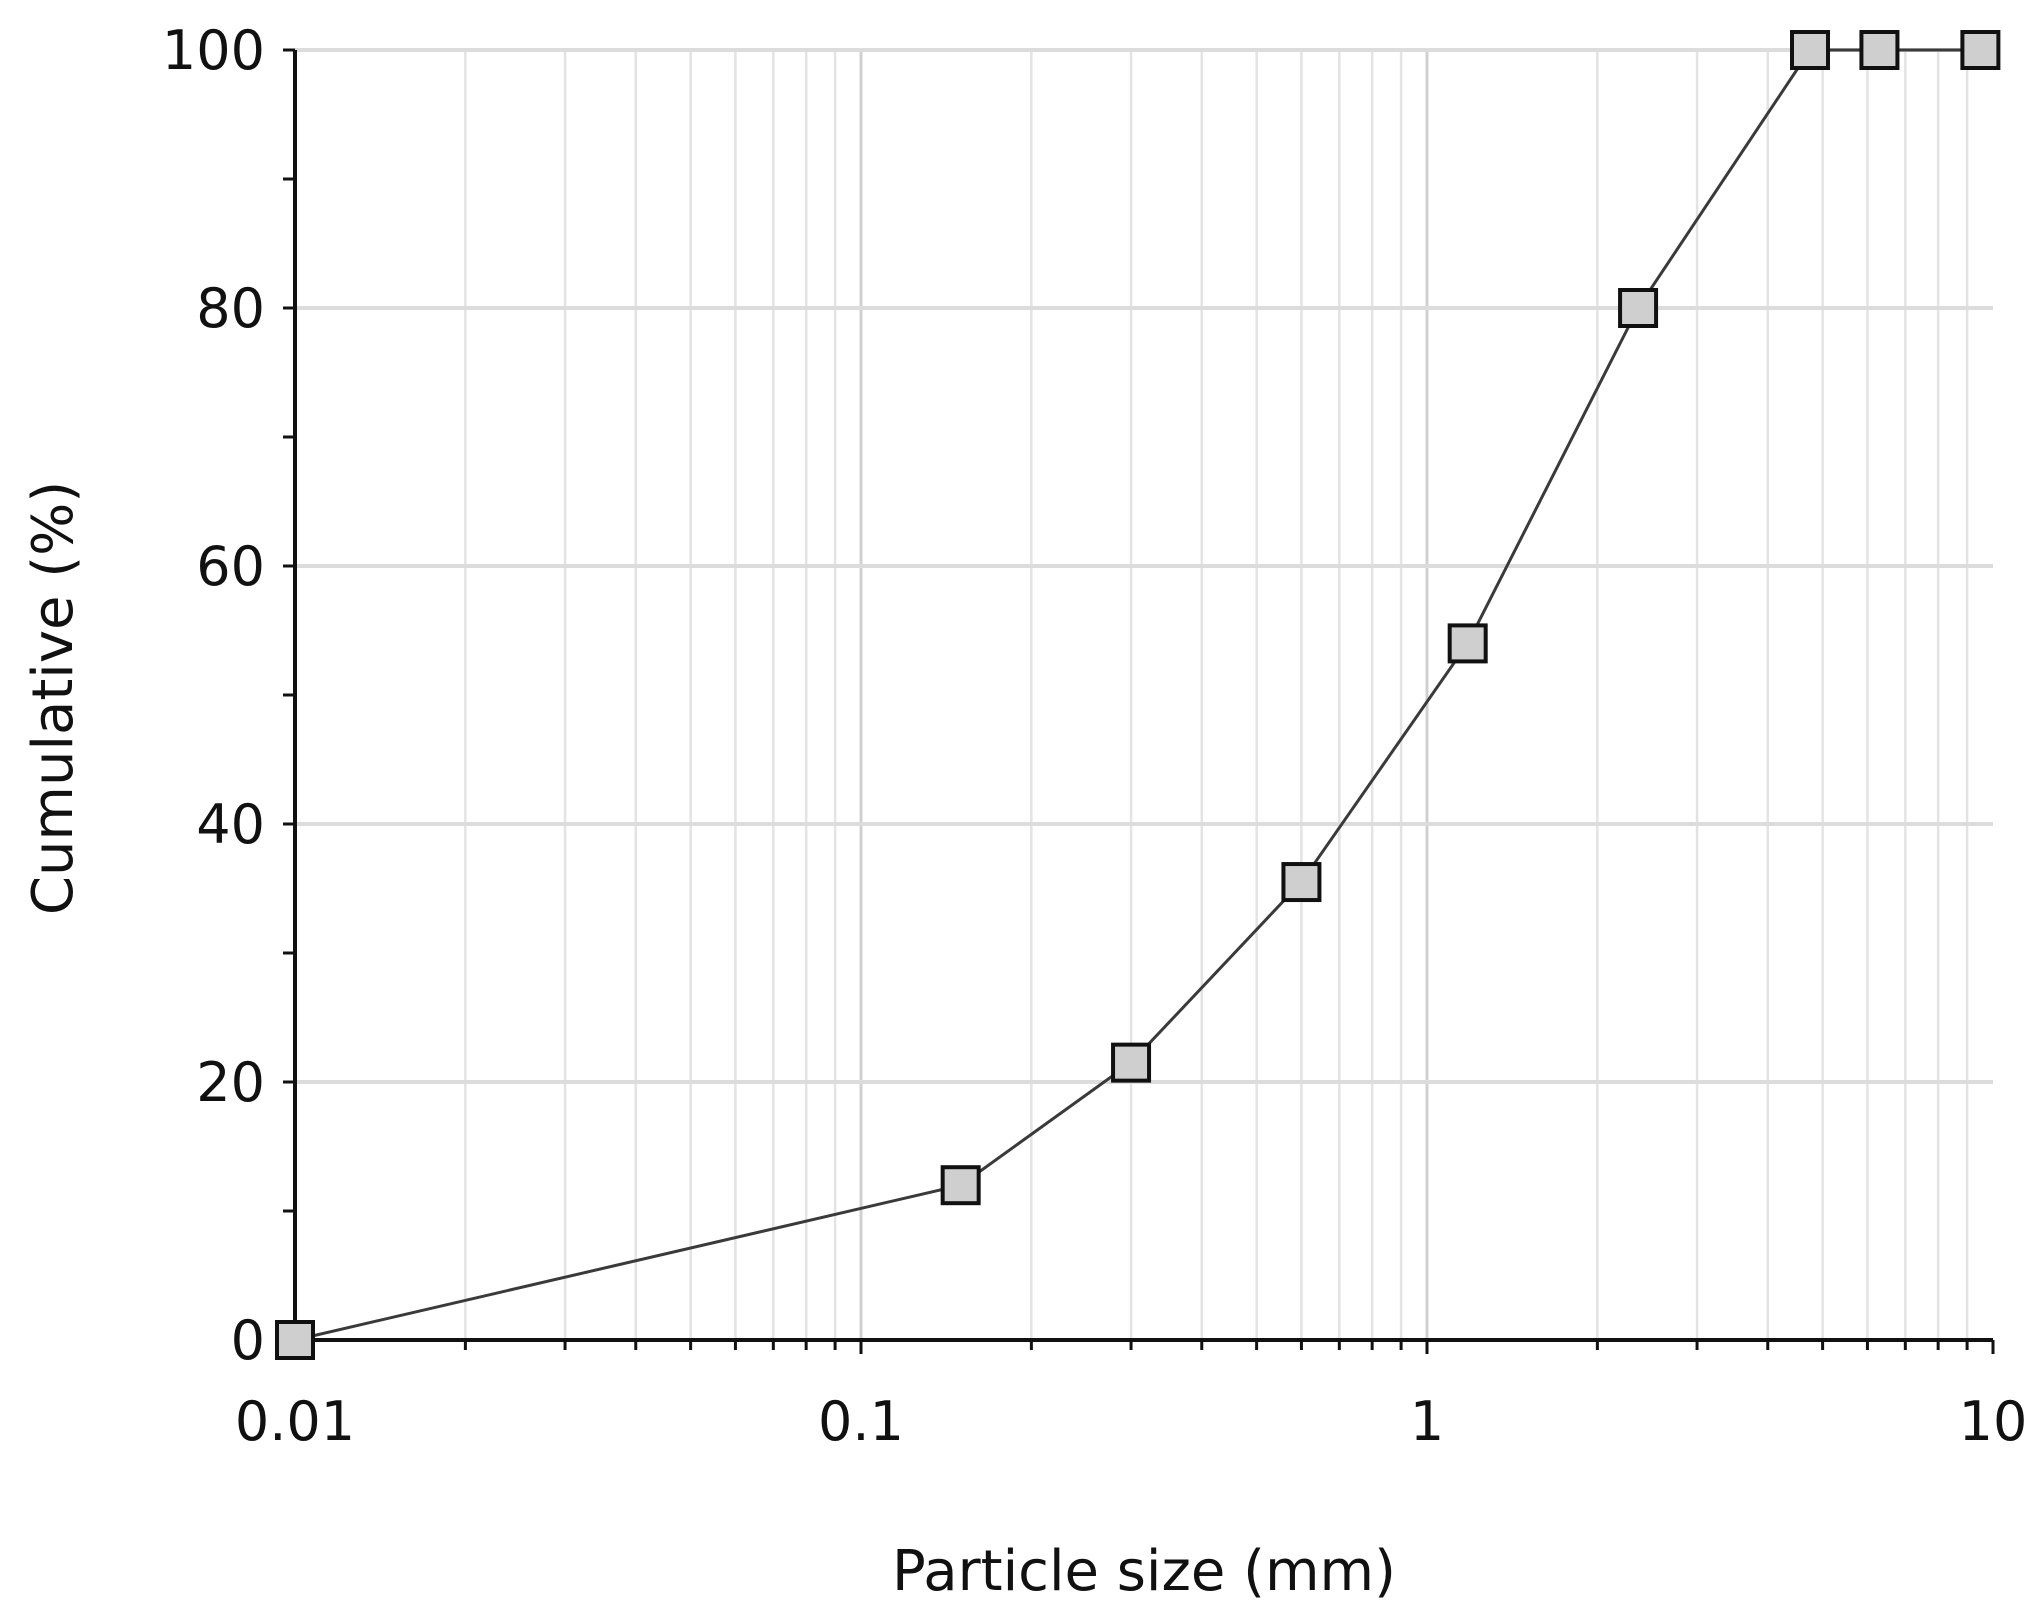 The image size is (2040, 1608). Describe the element at coordinates (230, 1082) in the screenshot. I see `y-tick-label: 20` at that location.